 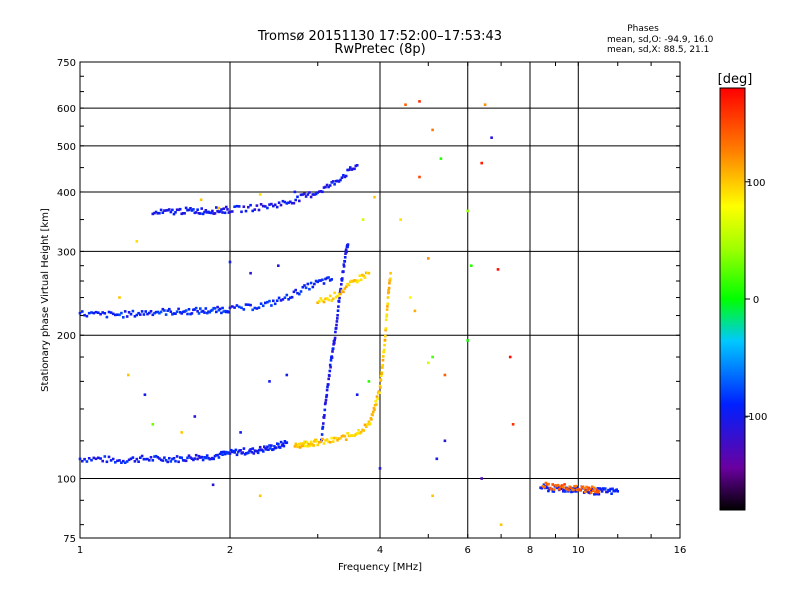 What do you see at coordinates (468, 550) in the screenshot?
I see `x-tick-label: 6` at bounding box center [468, 550].